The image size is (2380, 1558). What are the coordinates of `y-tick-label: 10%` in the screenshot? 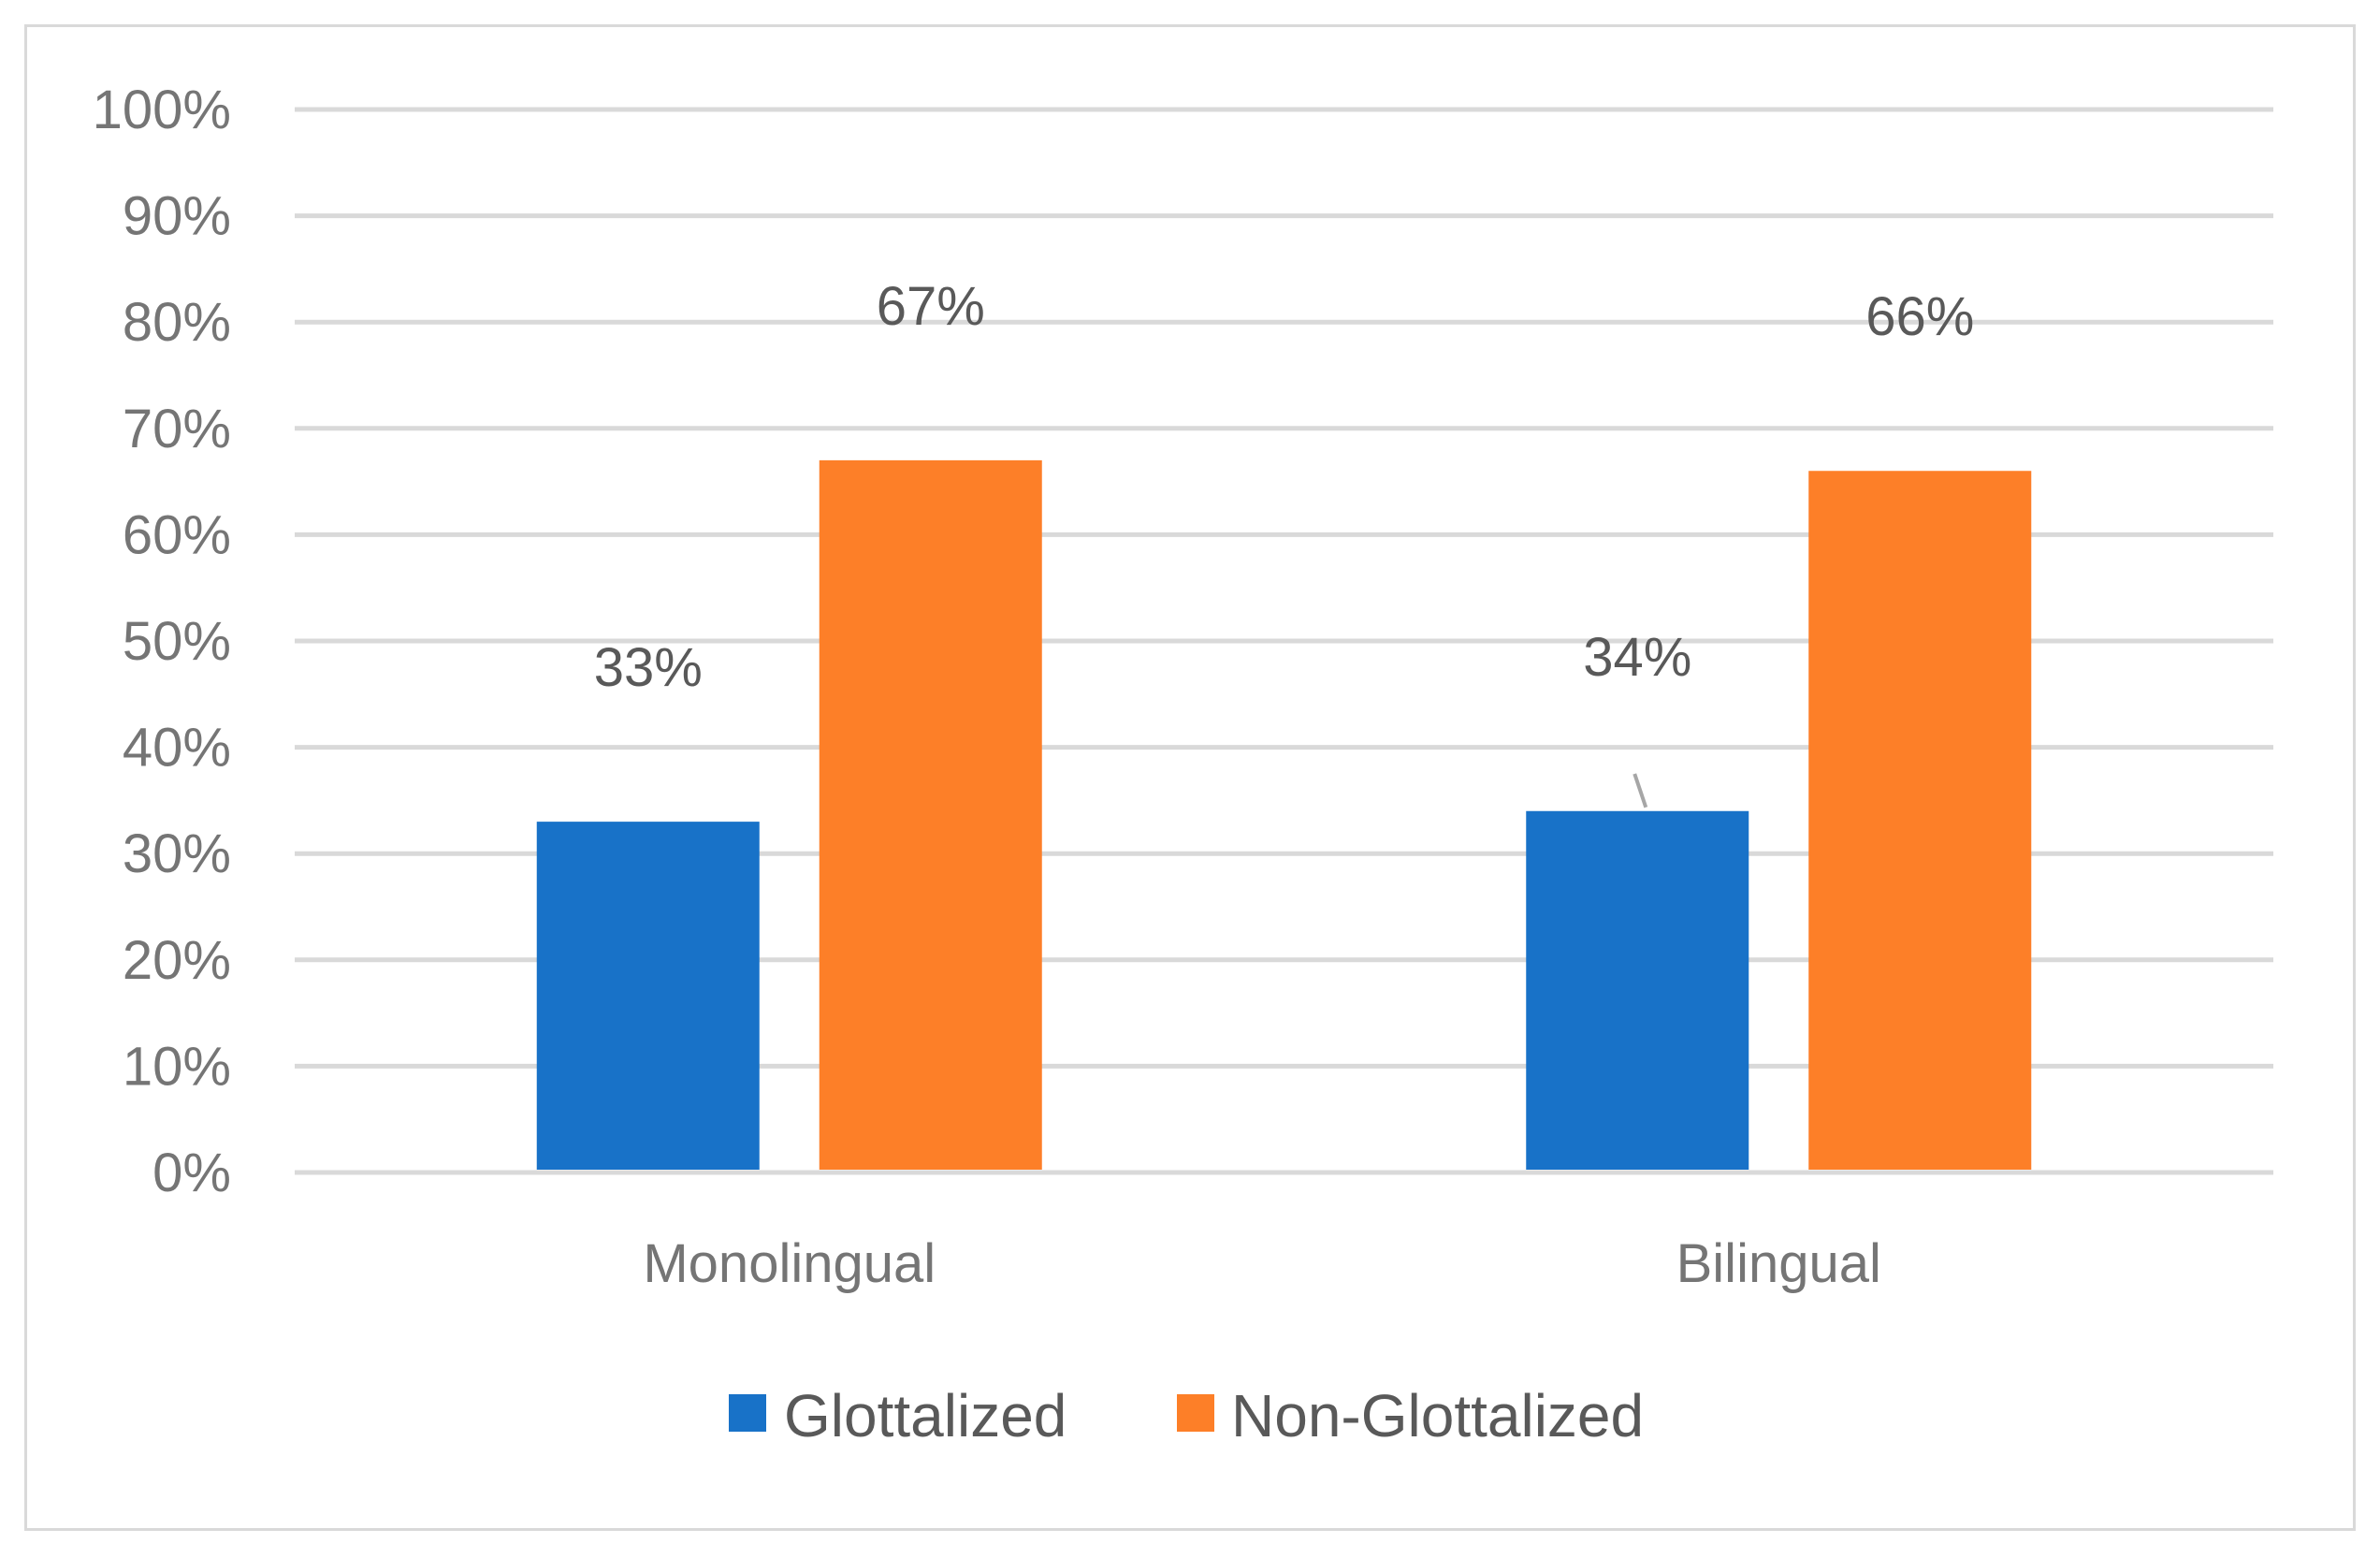 It's located at (177, 1066).